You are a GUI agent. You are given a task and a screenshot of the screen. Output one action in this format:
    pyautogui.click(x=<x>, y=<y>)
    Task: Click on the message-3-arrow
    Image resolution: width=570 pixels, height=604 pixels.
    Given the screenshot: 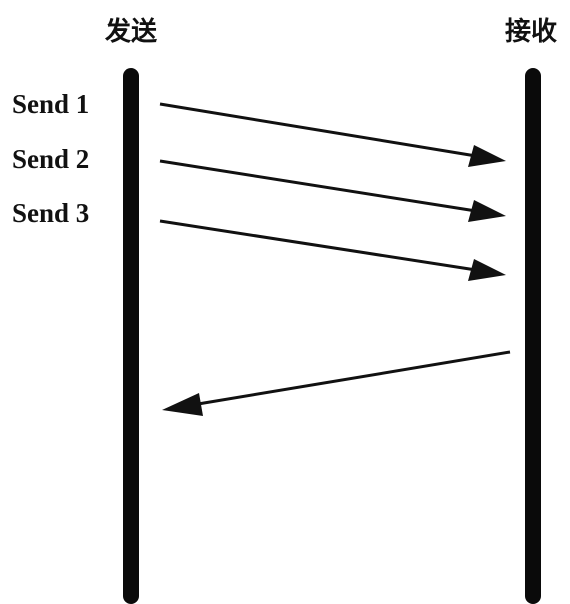 What is the action you would take?
    pyautogui.click(x=332, y=250)
    